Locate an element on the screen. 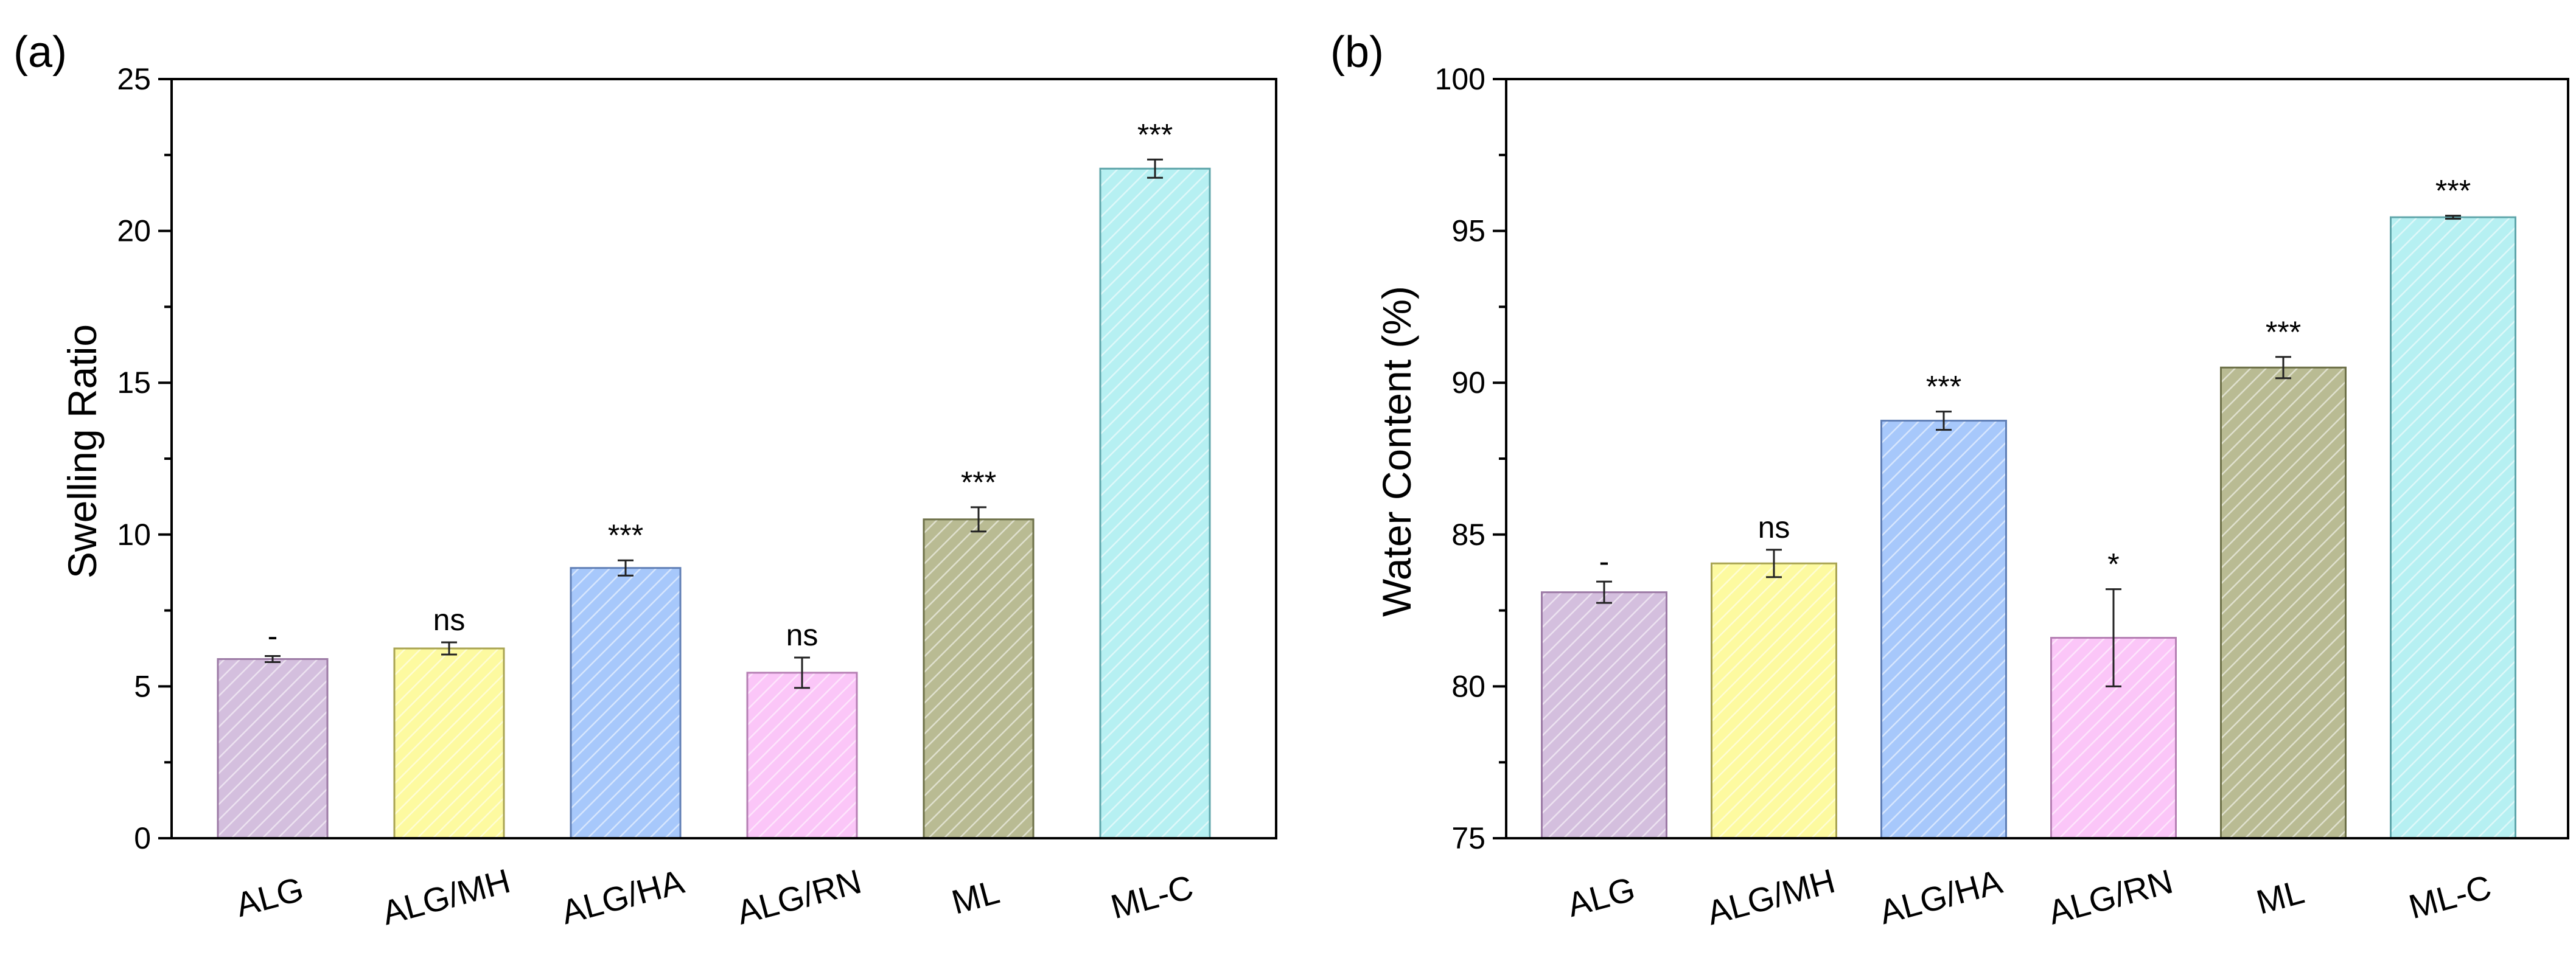  panel-label-a: (a) is located at coordinates (40, 52).